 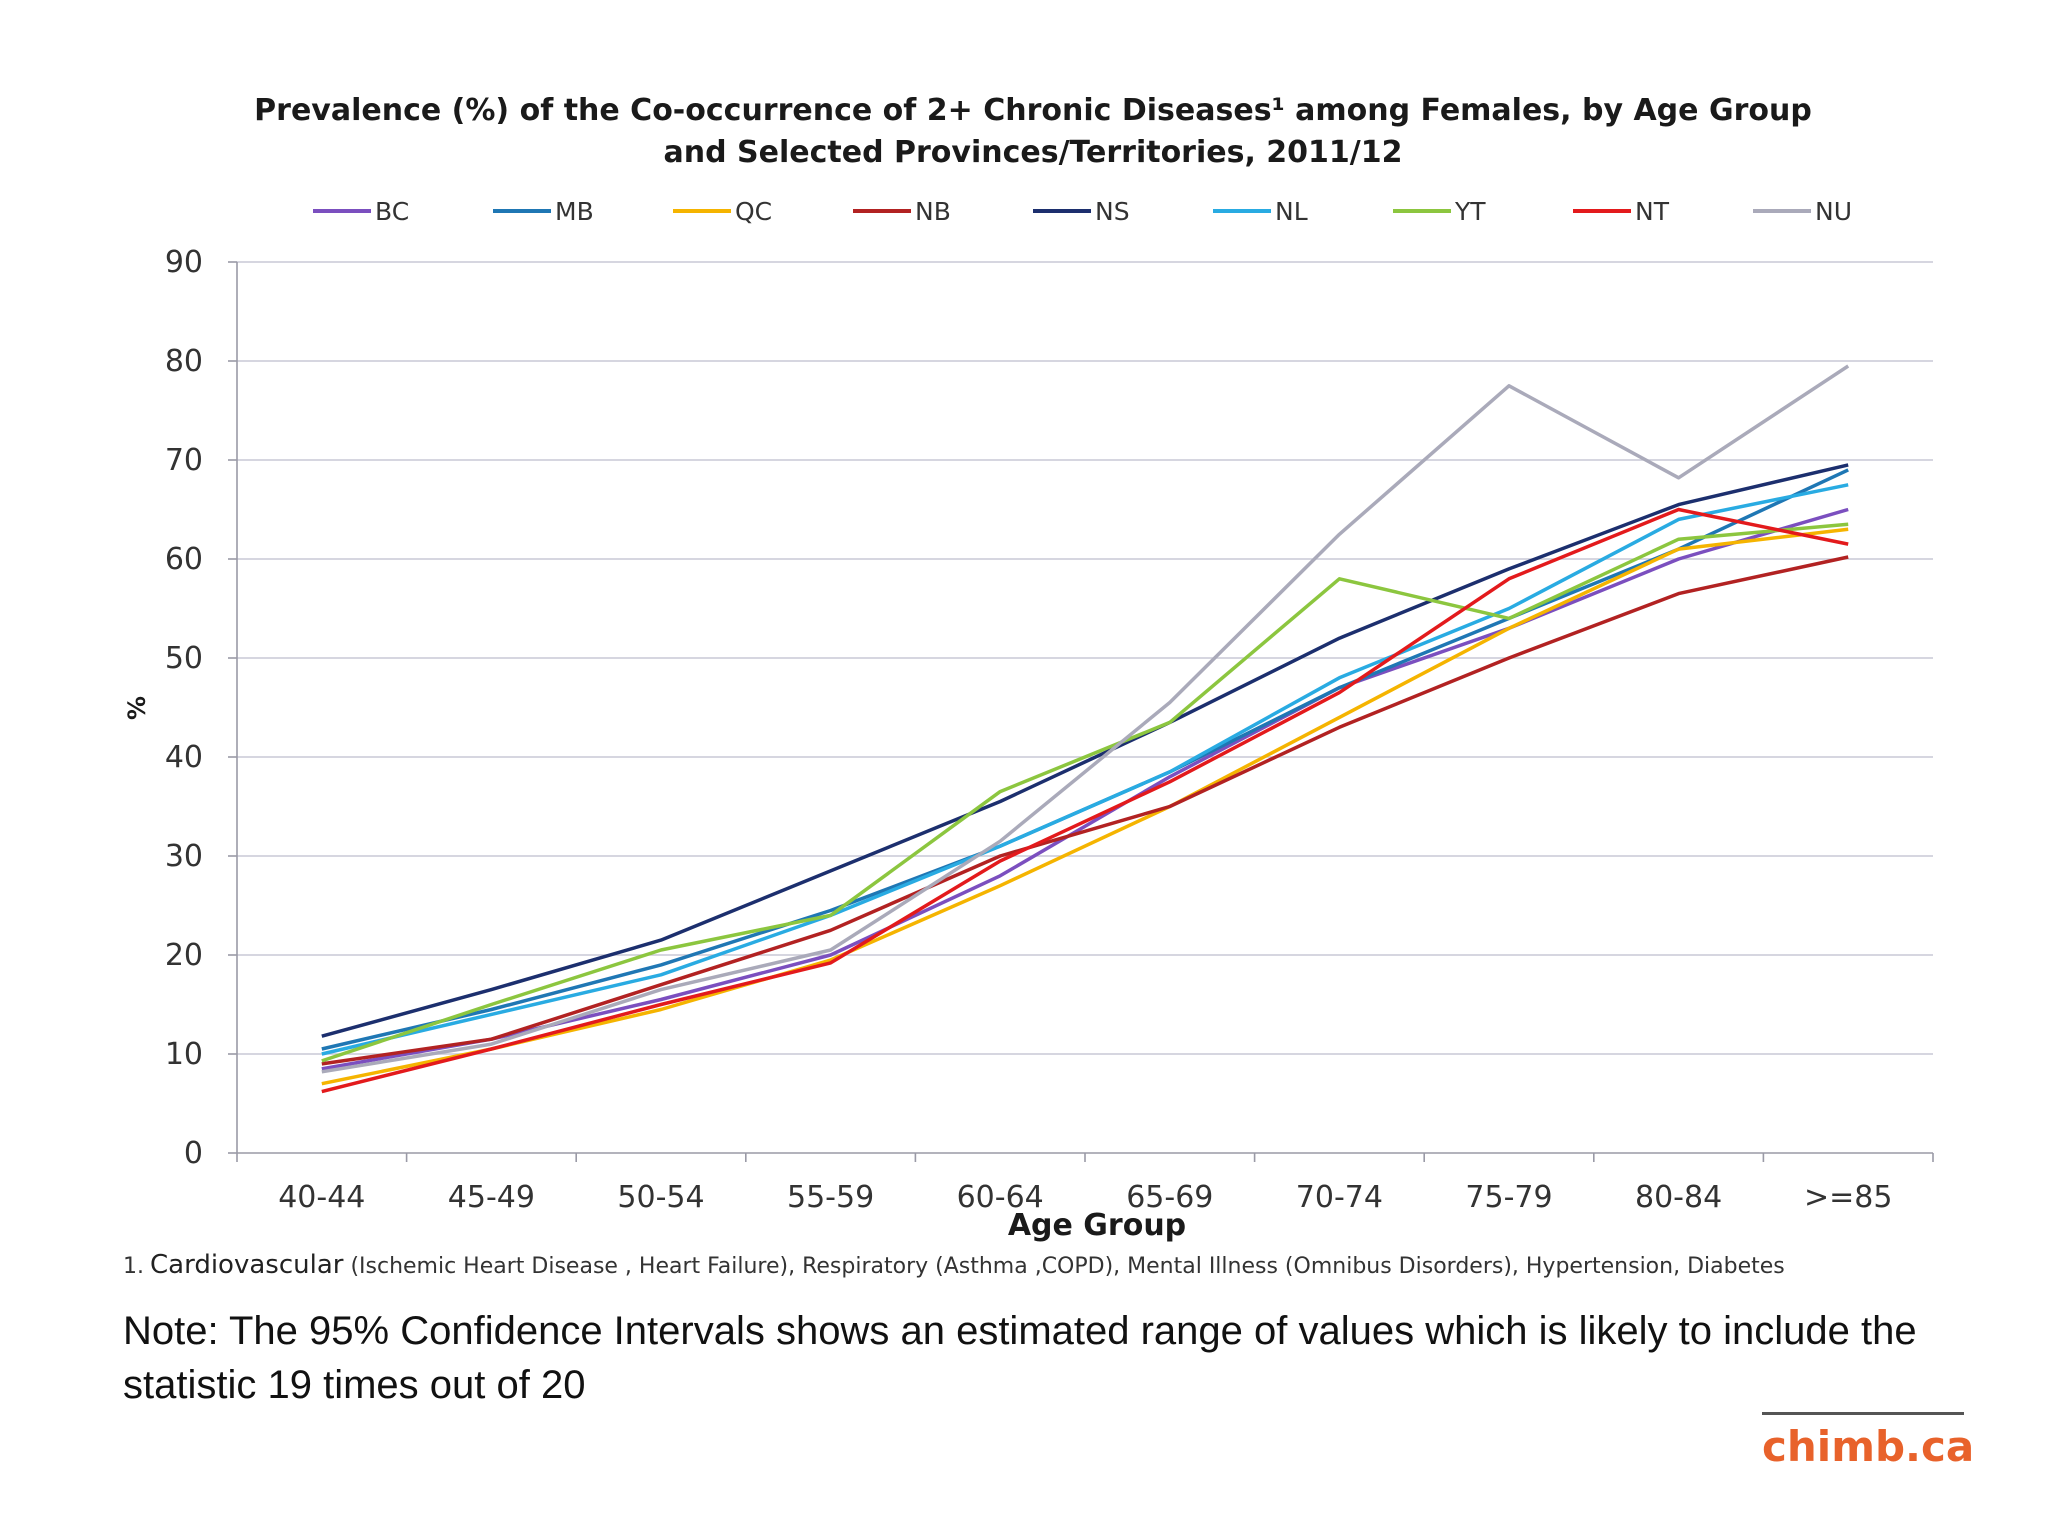 I want to click on legend-label-mb: MB, so click(x=574, y=211).